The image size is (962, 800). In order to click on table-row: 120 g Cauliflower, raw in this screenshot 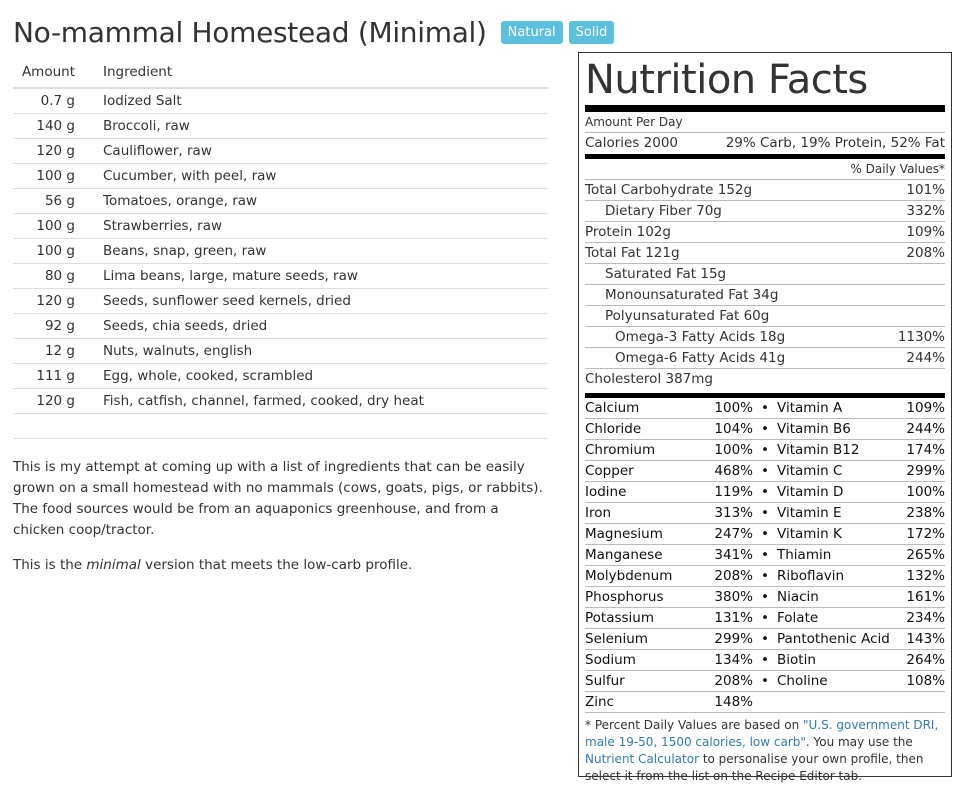, I will do `click(280, 151)`.